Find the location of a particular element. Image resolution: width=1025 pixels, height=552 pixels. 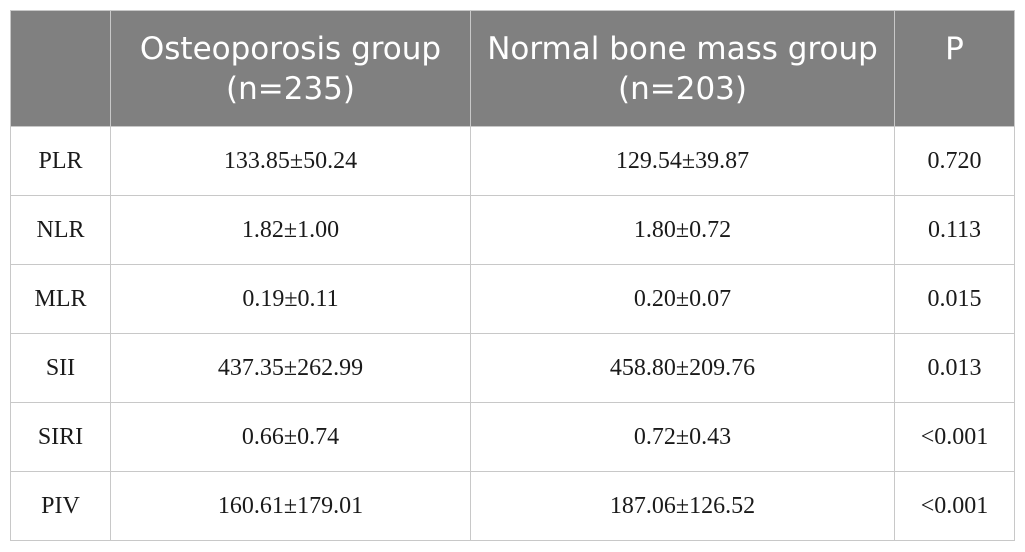

table-row: PIV 160.61±179.01 187.06±126.52 <0.001 is located at coordinates (512, 506).